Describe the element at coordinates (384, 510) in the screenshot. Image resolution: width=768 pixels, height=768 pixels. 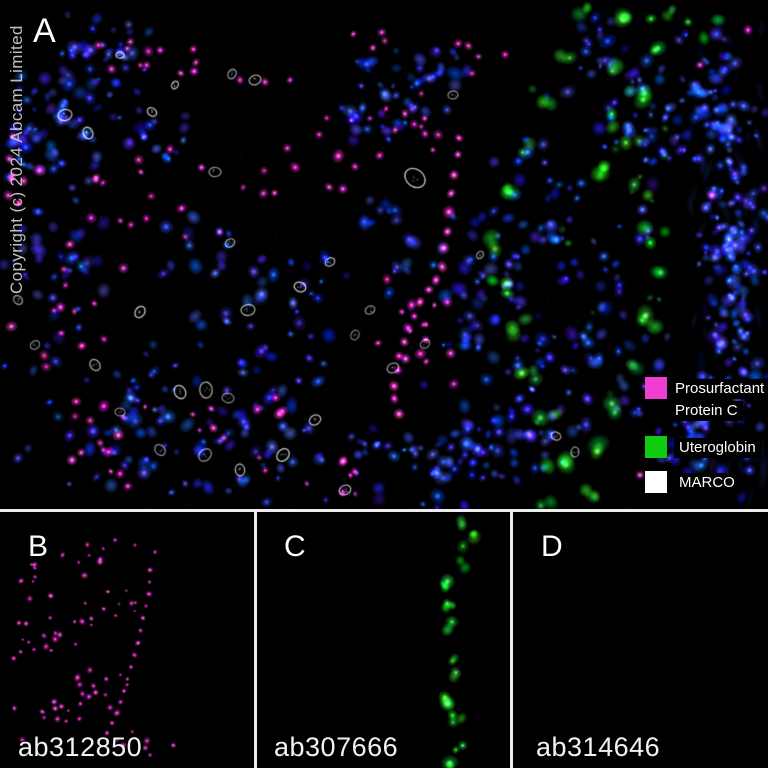
I see `divider-horizontal` at that location.